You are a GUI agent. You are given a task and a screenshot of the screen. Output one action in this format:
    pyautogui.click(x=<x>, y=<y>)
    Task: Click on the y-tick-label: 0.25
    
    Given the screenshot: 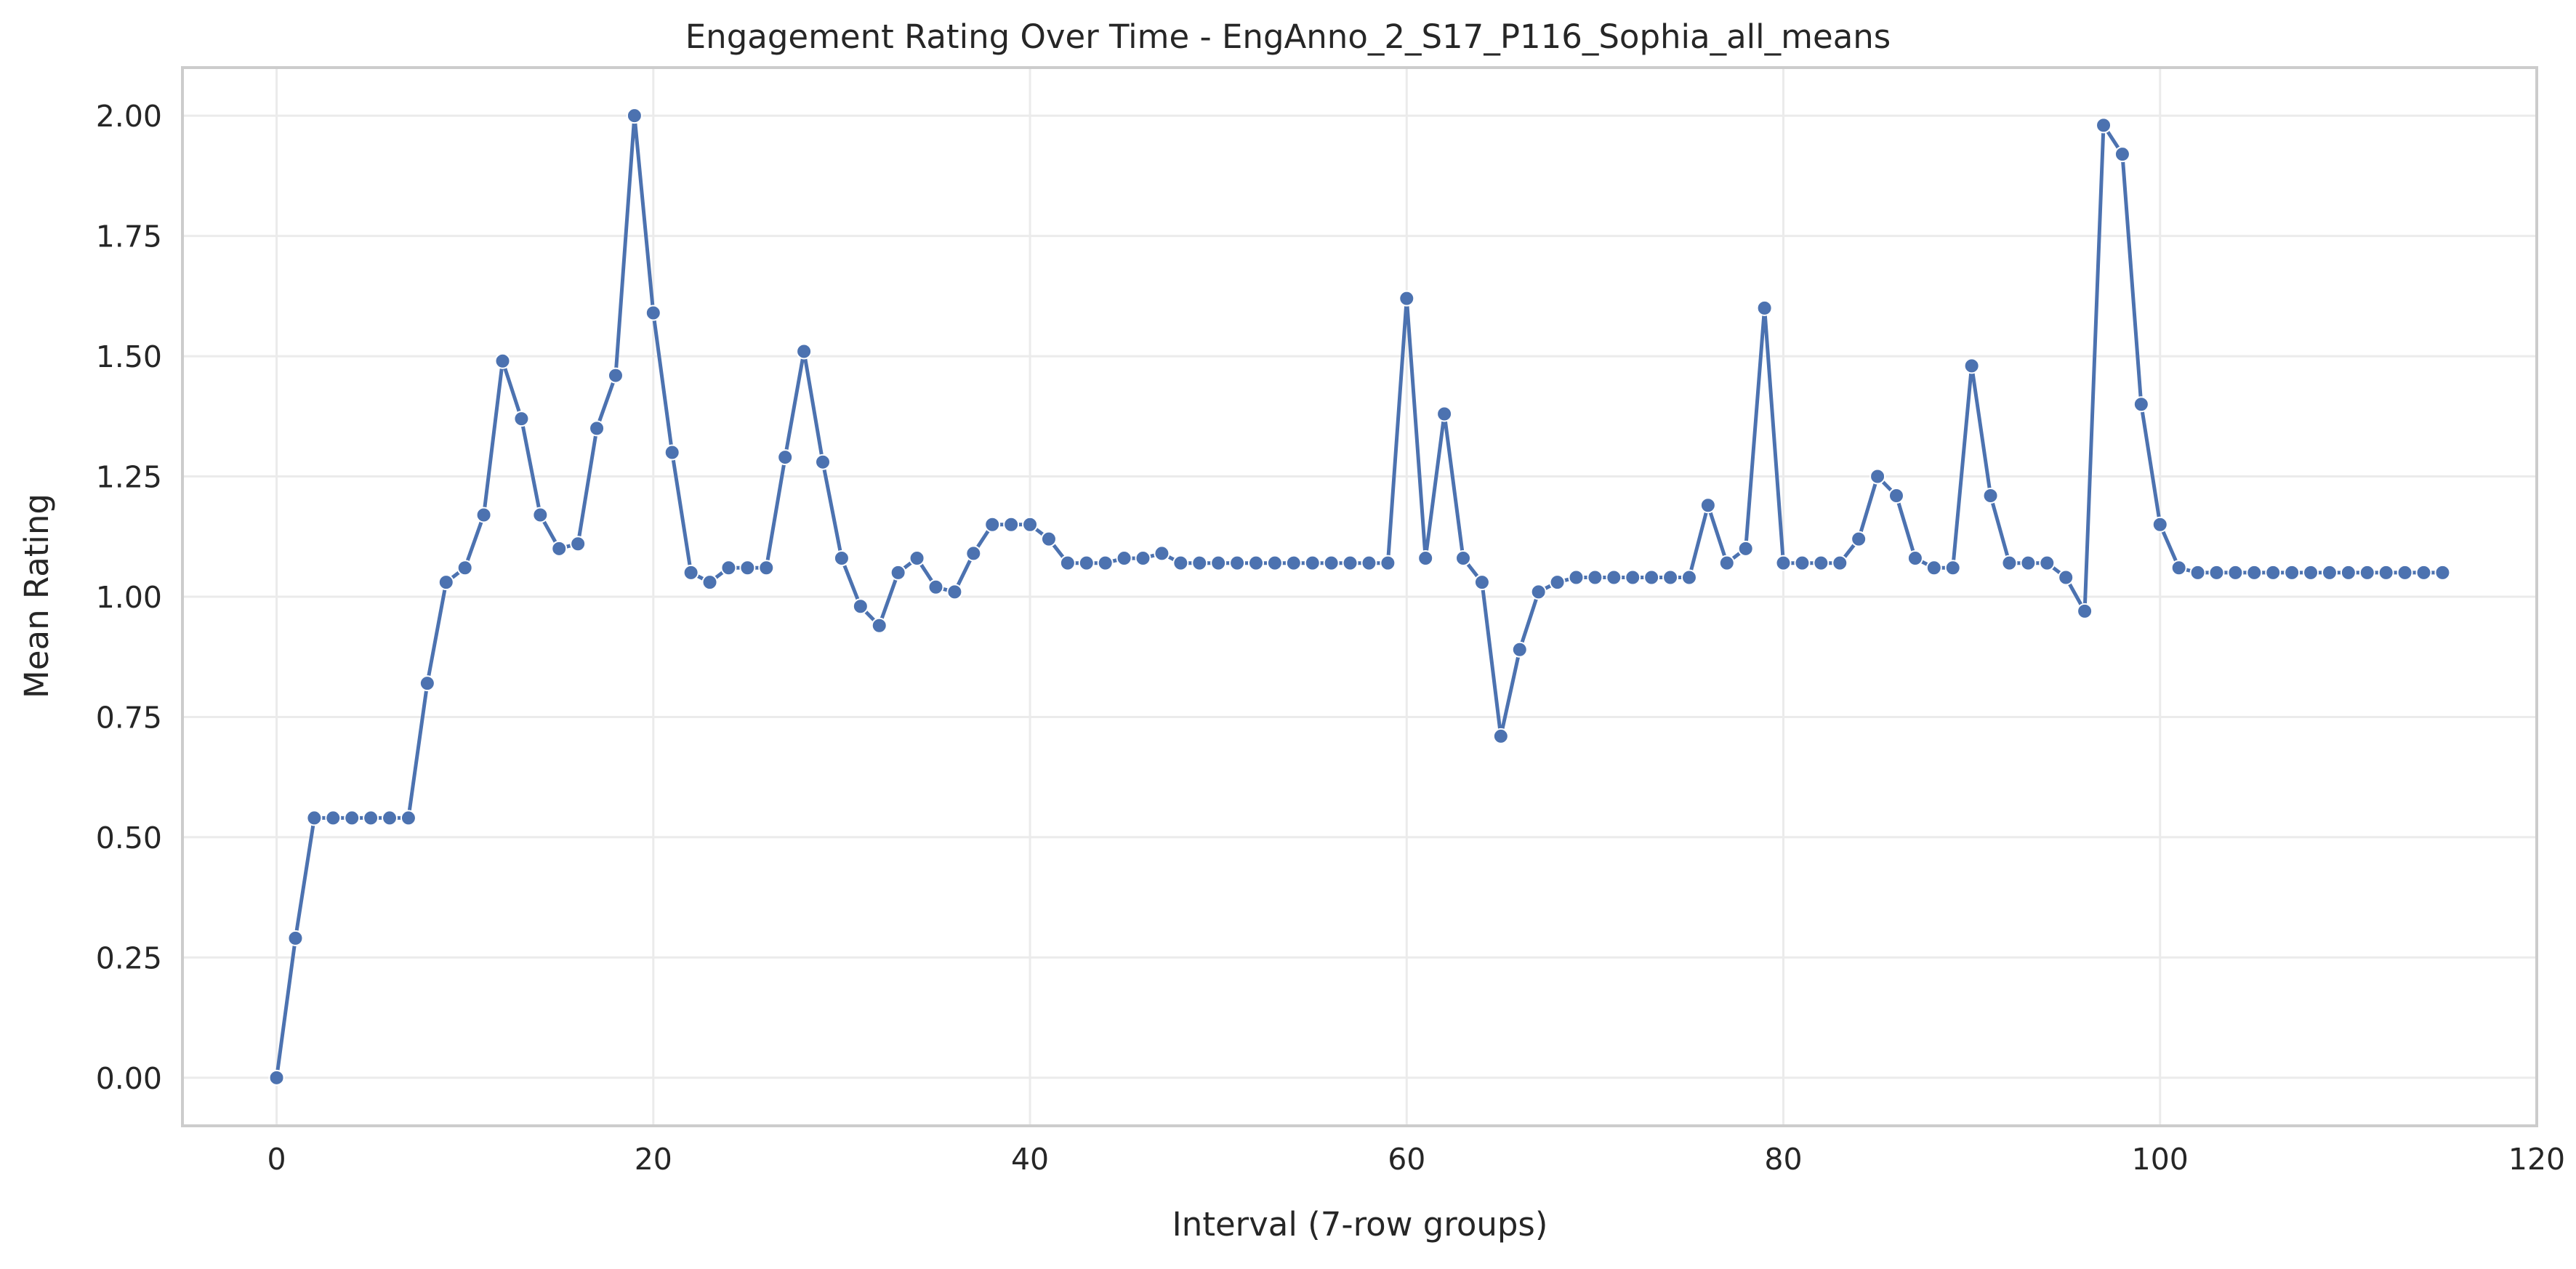 What is the action you would take?
    pyautogui.click(x=129, y=957)
    